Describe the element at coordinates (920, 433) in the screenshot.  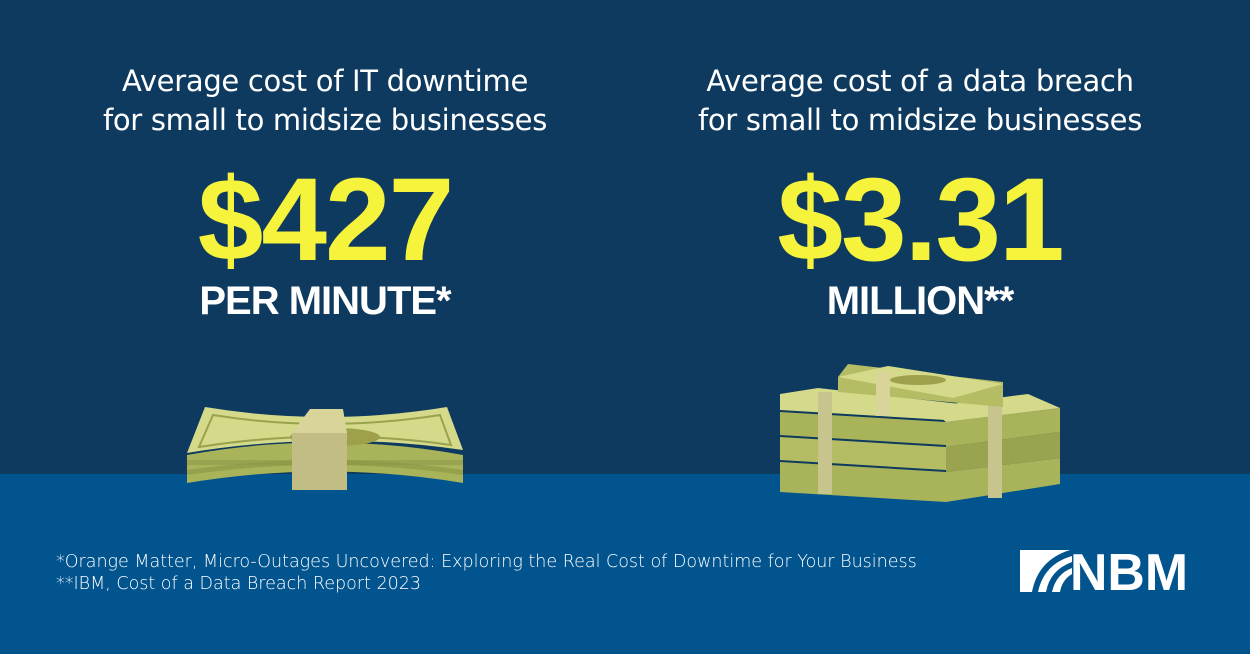
I see `money-pile-icon` at that location.